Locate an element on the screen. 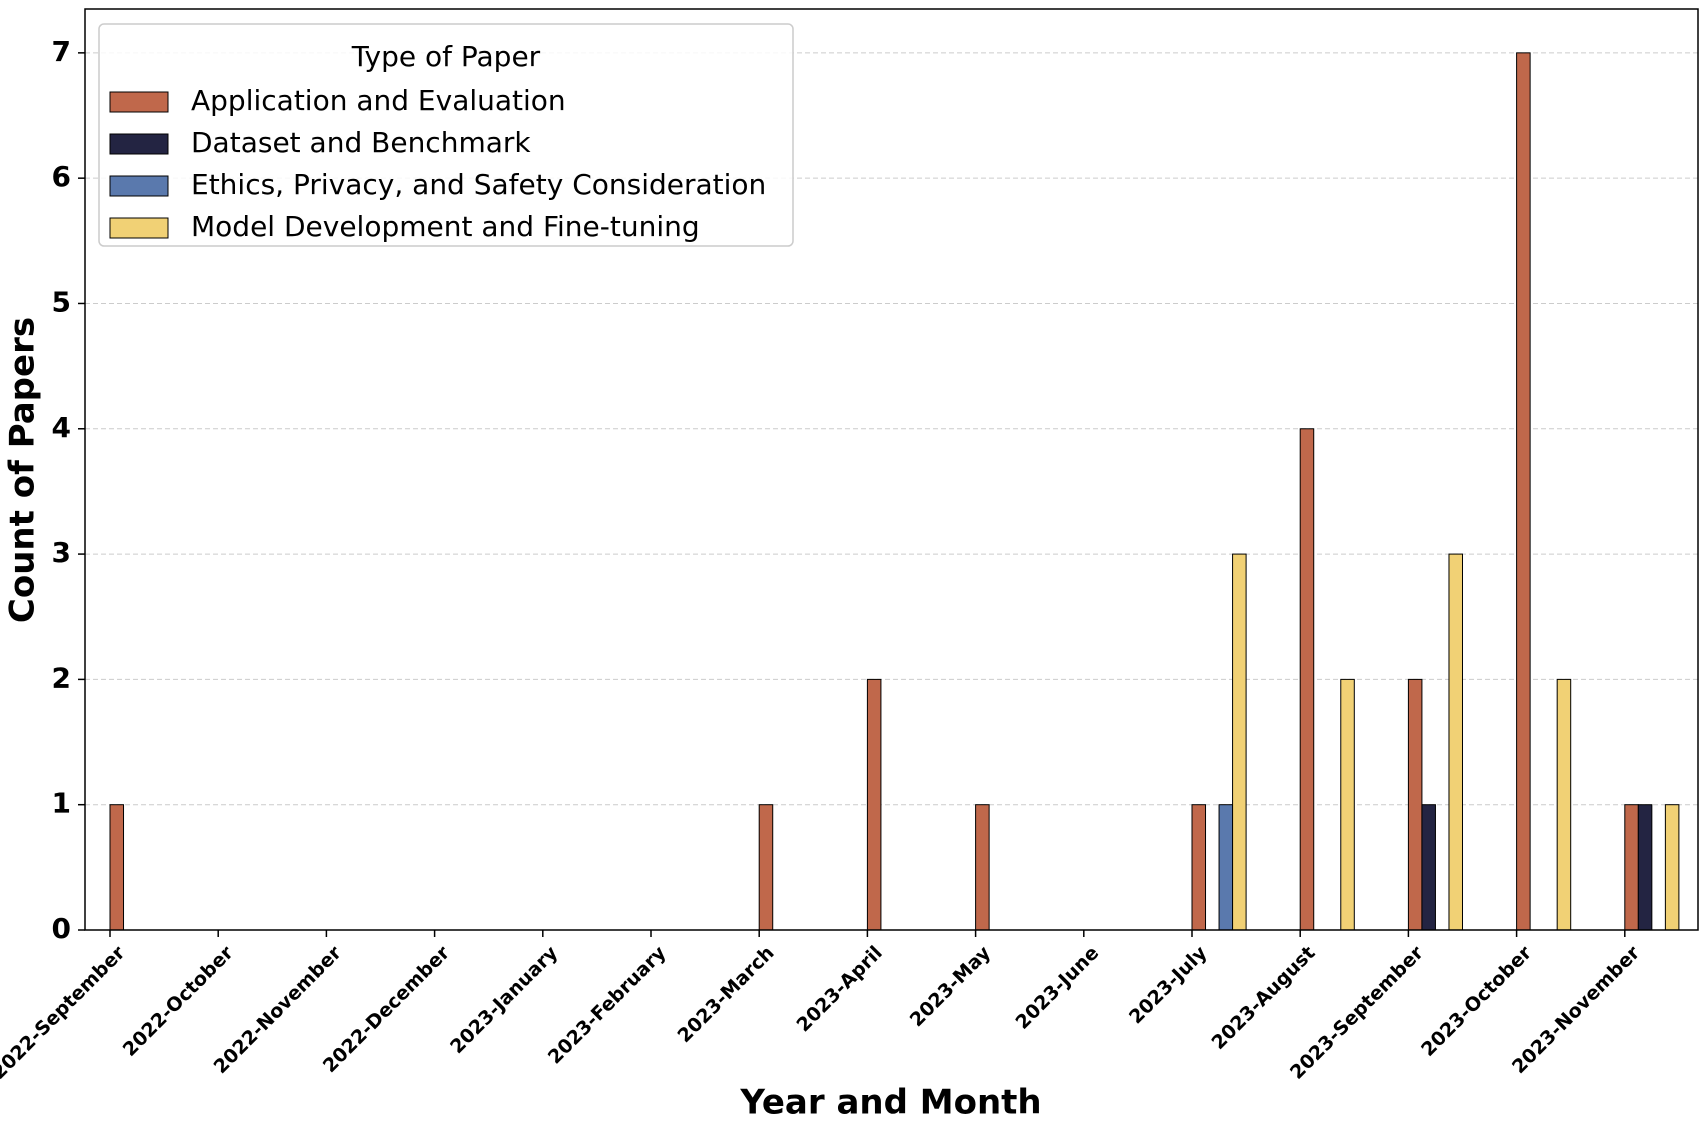 This screenshot has height=1122, width=1704. x-tick-label: 2023-October is located at coordinates (1476, 1000).